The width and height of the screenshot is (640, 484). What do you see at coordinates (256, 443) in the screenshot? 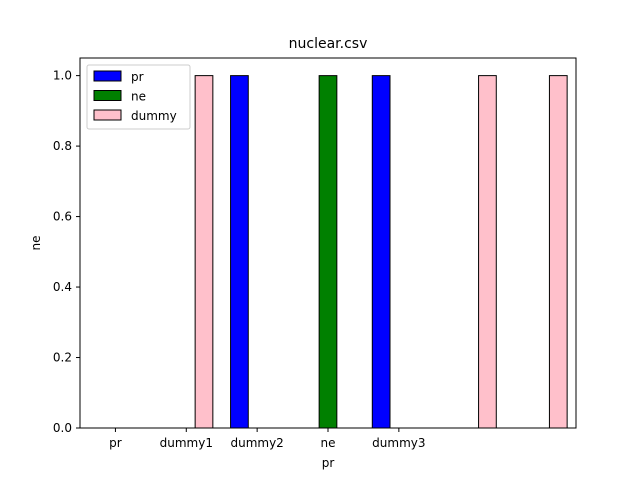
I see `x-tick-label: dummy2` at bounding box center [256, 443].